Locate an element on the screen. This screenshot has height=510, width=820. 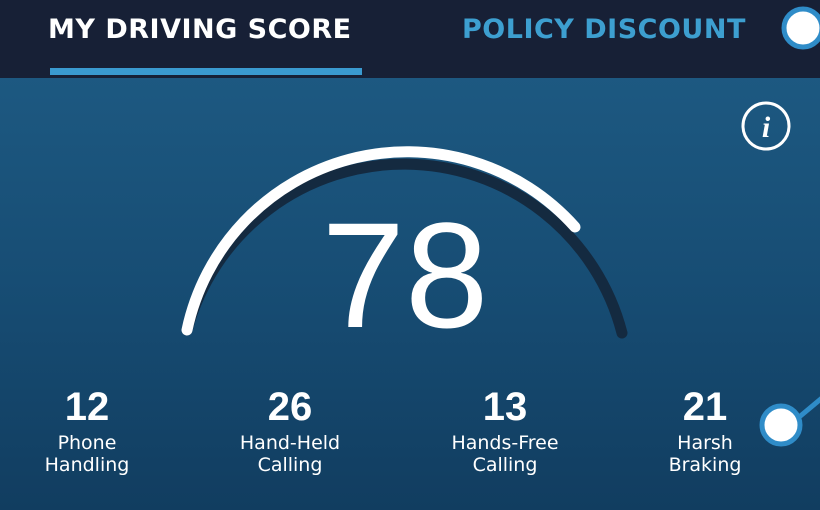
info-button: i is located at coordinates (766, 126).